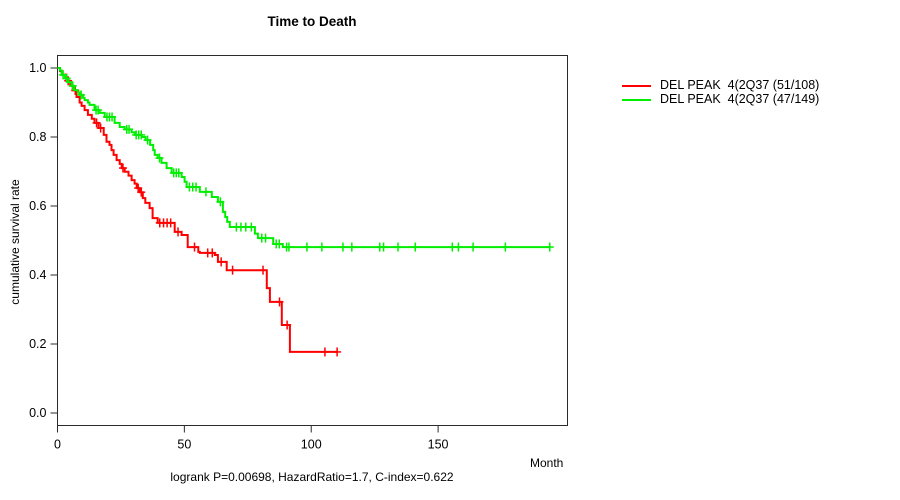 This screenshot has height=500, width=900. Describe the element at coordinates (37, 137) in the screenshot. I see `svg-text: 0.8` at that location.